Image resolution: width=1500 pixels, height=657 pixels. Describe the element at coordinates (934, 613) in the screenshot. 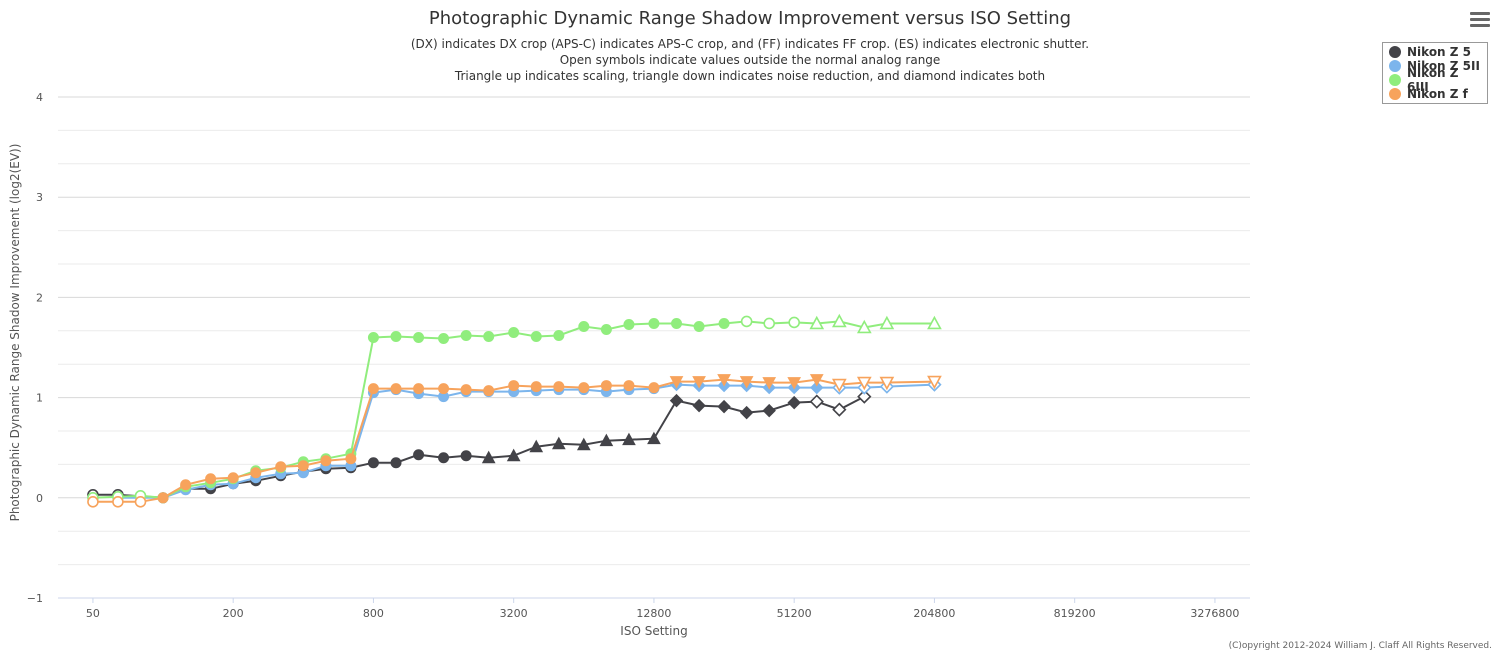

I see `x-tick-label: 204800` at that location.